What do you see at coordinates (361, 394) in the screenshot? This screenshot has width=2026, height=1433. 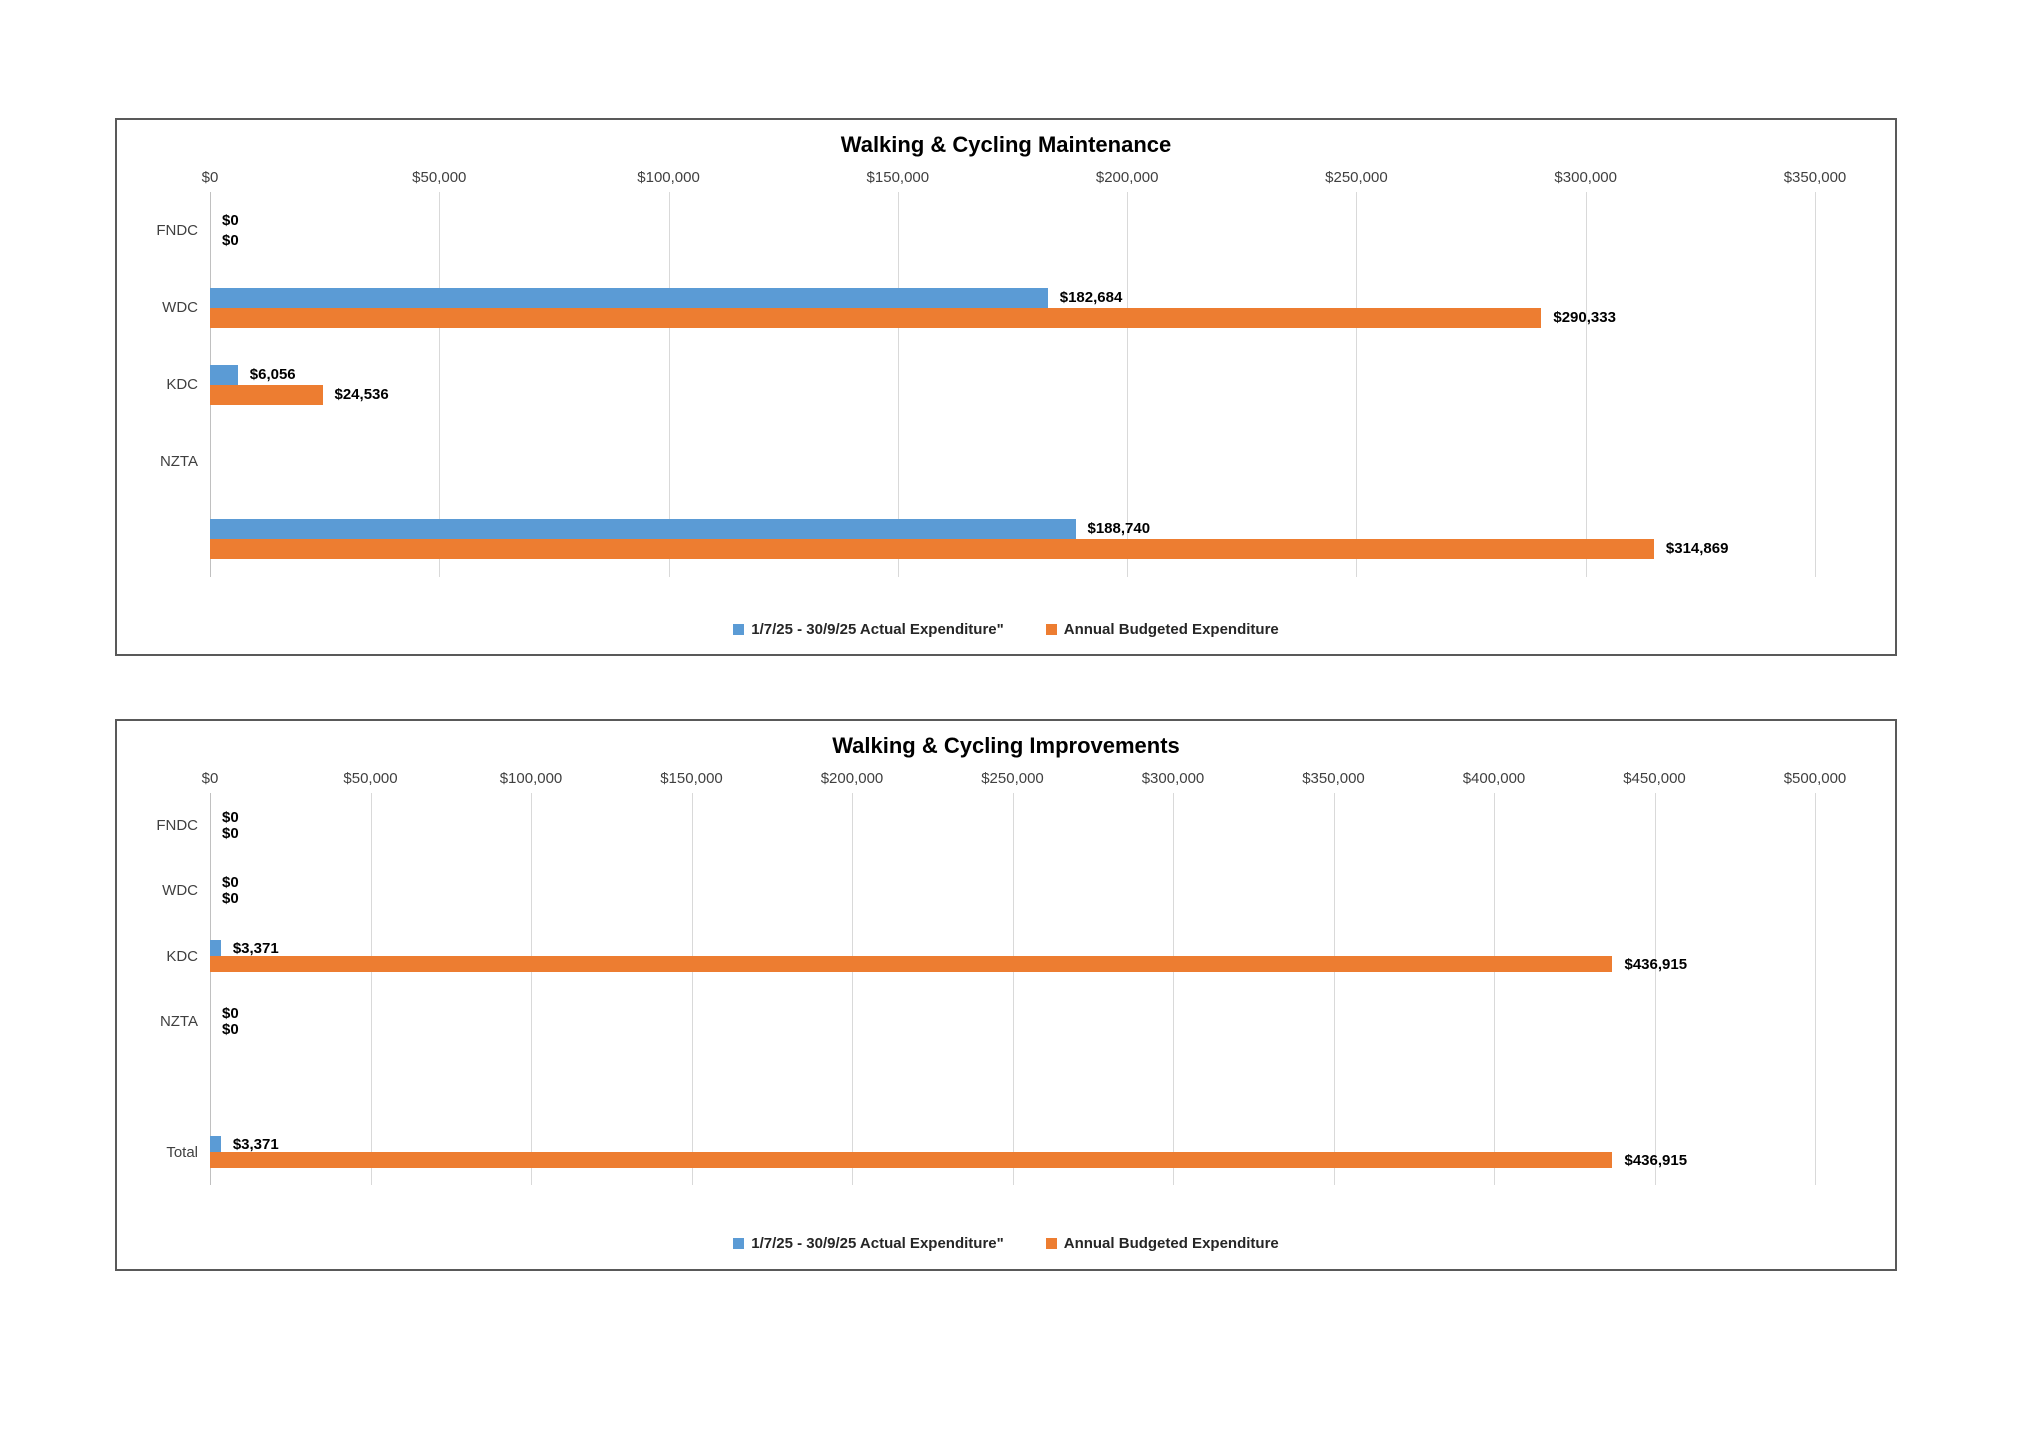 I see `value-label: $24,536` at bounding box center [361, 394].